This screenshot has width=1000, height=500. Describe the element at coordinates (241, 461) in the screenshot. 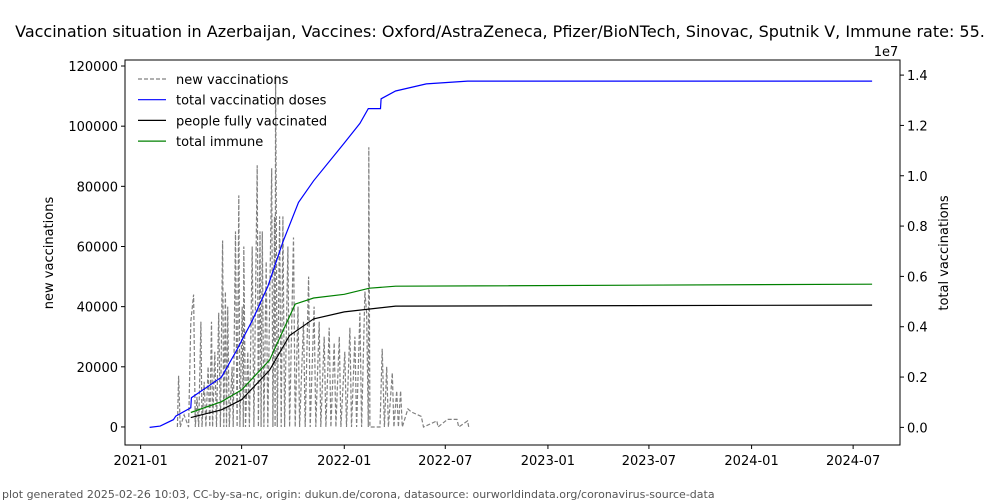

I see `x-tick-label: 2021-07` at that location.